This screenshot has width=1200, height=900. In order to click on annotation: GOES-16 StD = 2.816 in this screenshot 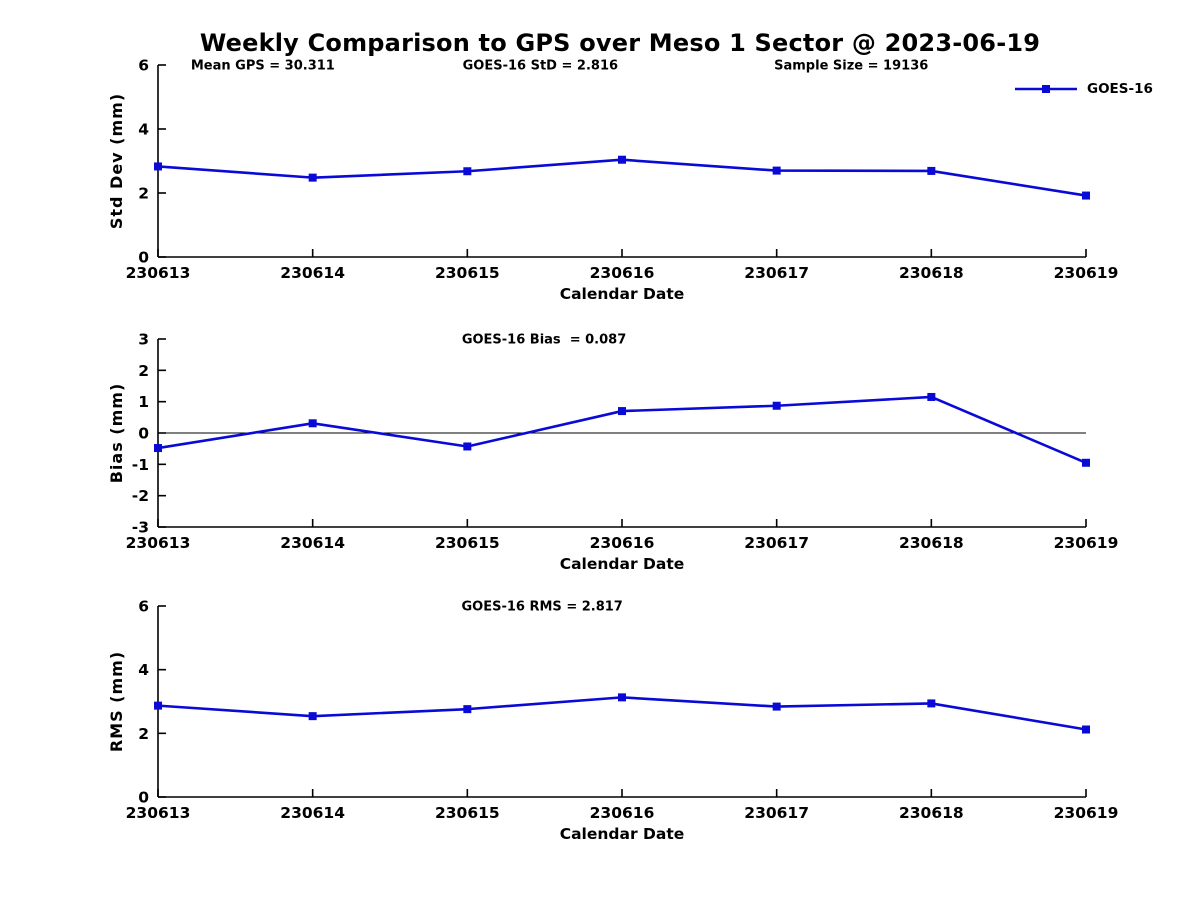, I will do `click(540, 66)`.